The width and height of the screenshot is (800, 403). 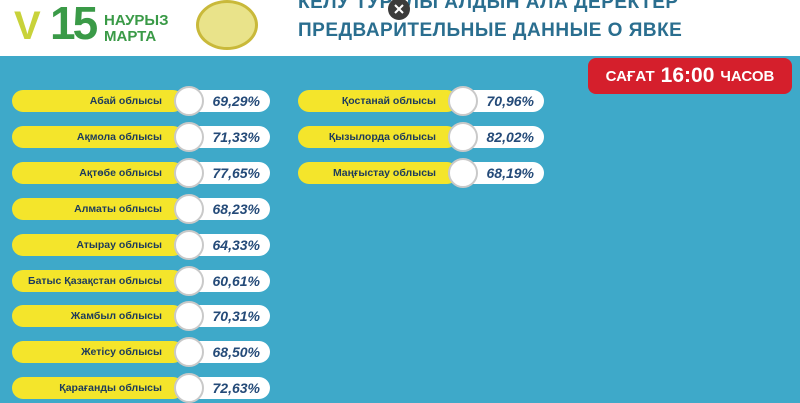 What do you see at coordinates (227, 25) in the screenshot?
I see `emblem` at bounding box center [227, 25].